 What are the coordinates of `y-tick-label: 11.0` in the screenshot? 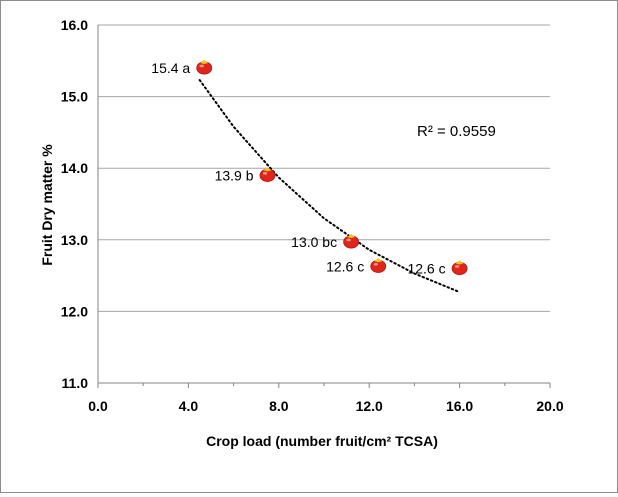 It's located at (75, 383).